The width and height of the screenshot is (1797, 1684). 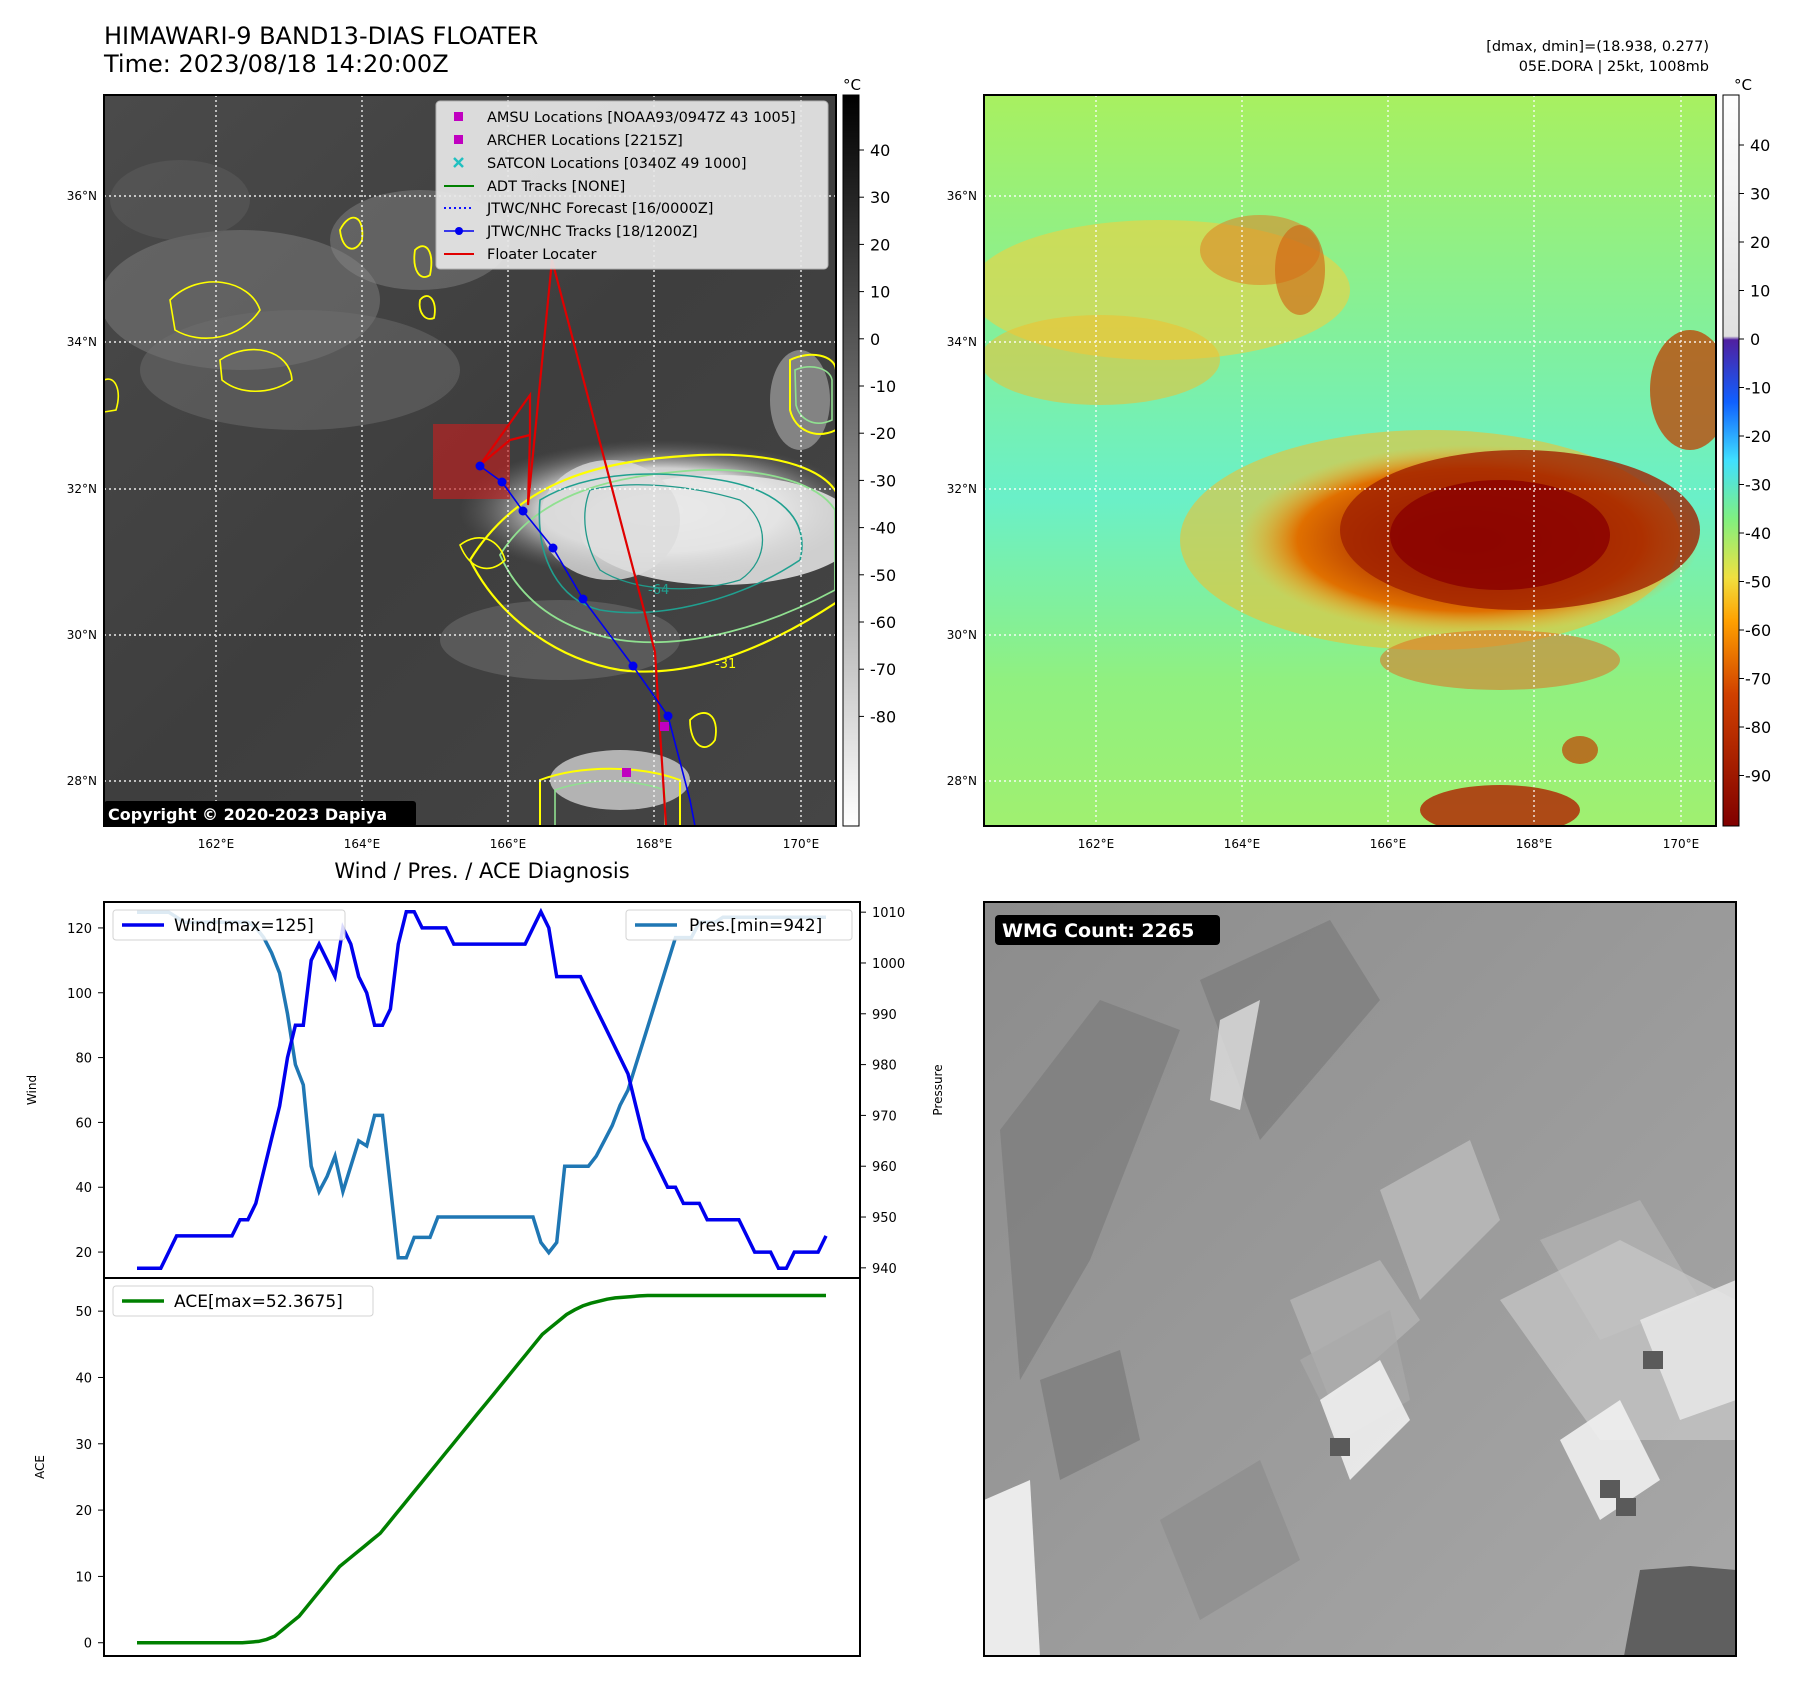 What do you see at coordinates (755, 926) in the screenshot?
I see `svg-text: Pres.[min=942]` at bounding box center [755, 926].